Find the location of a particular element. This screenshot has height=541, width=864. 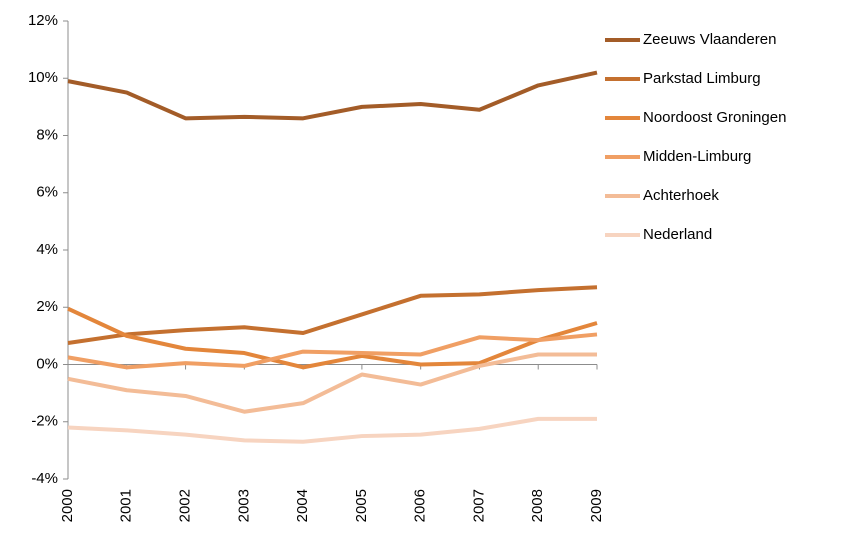

y-tick-label: 8% is located at coordinates (47, 134).